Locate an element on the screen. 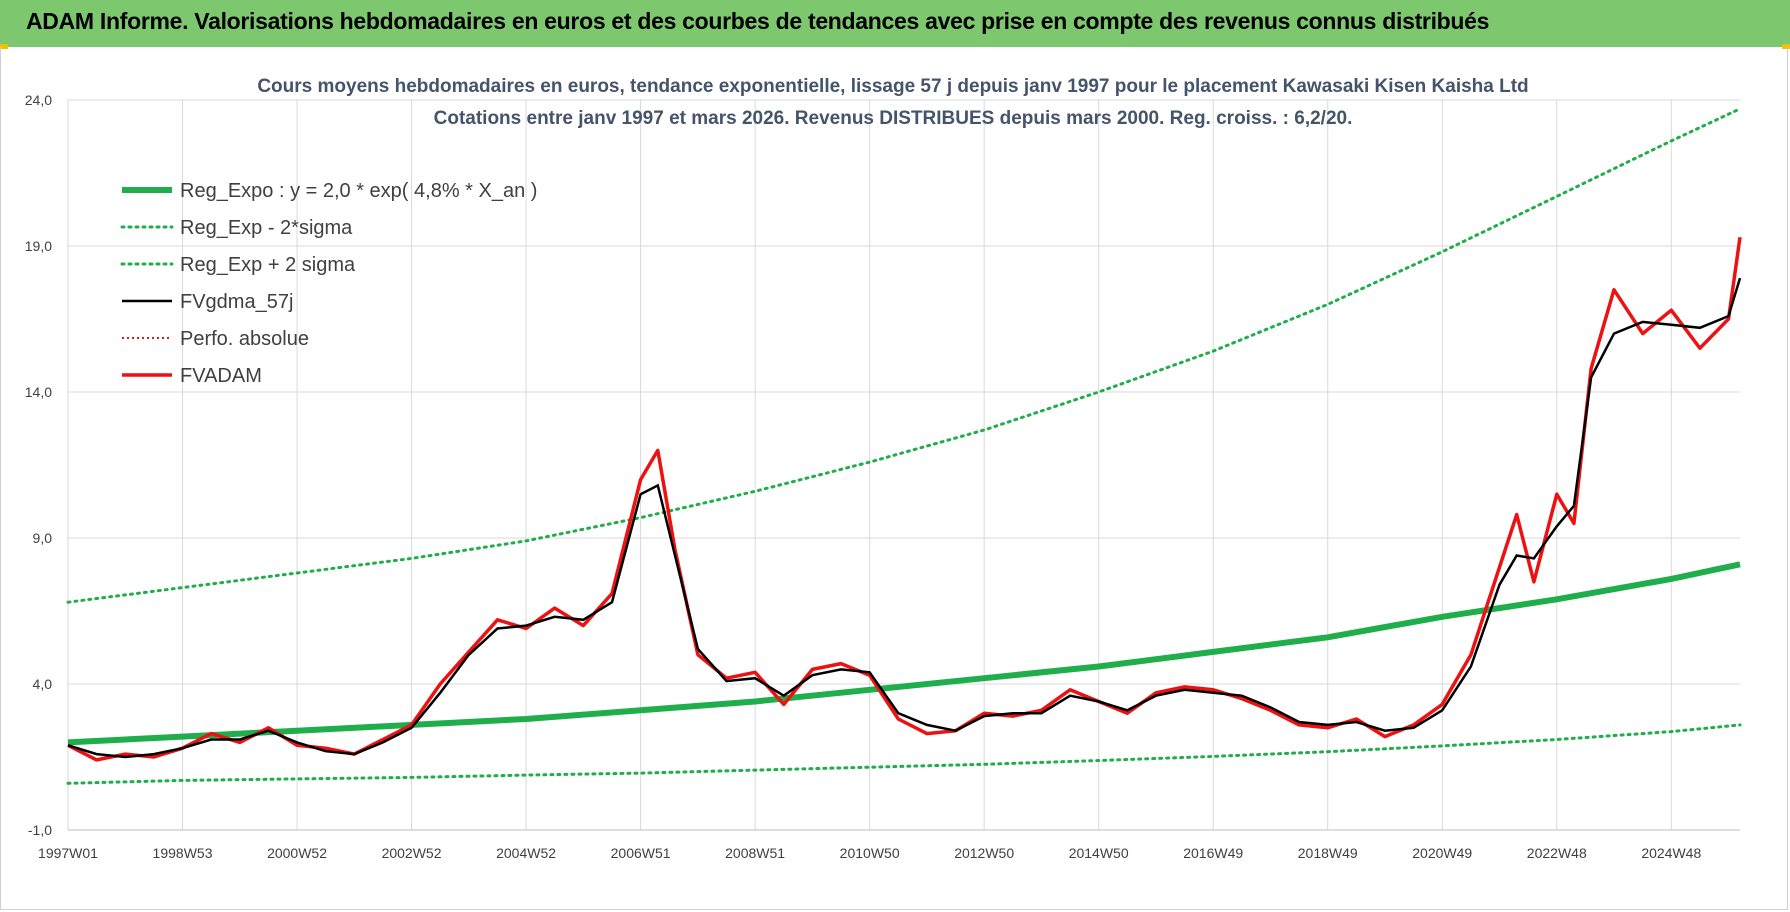  x-tick-label: 1998W53 is located at coordinates (183, 853).